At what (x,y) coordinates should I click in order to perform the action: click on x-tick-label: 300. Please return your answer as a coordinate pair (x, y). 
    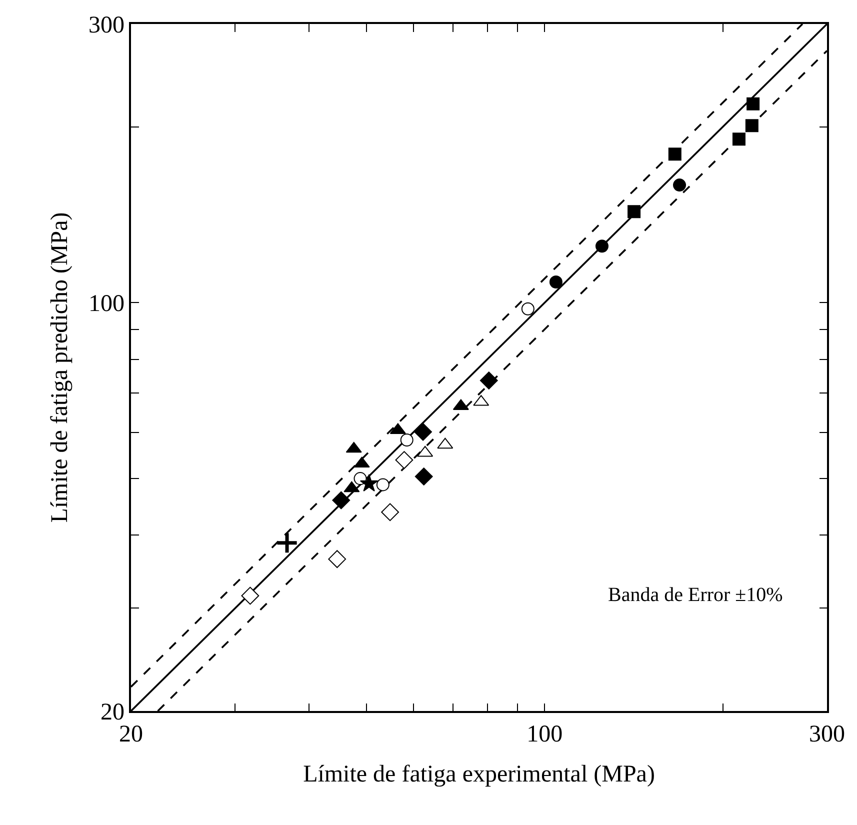
    Looking at the image, I should click on (827, 735).